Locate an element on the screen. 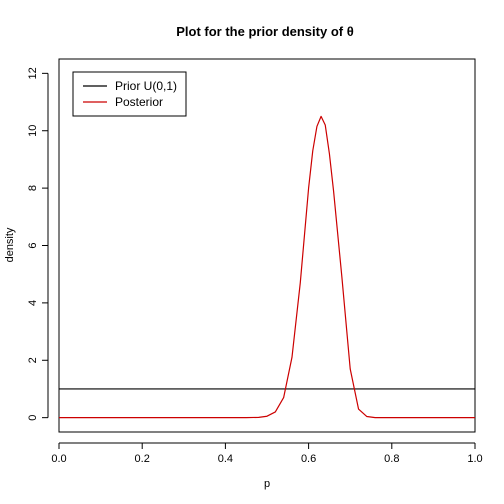  legend-label: Prior U(0,1) is located at coordinates (146, 86).